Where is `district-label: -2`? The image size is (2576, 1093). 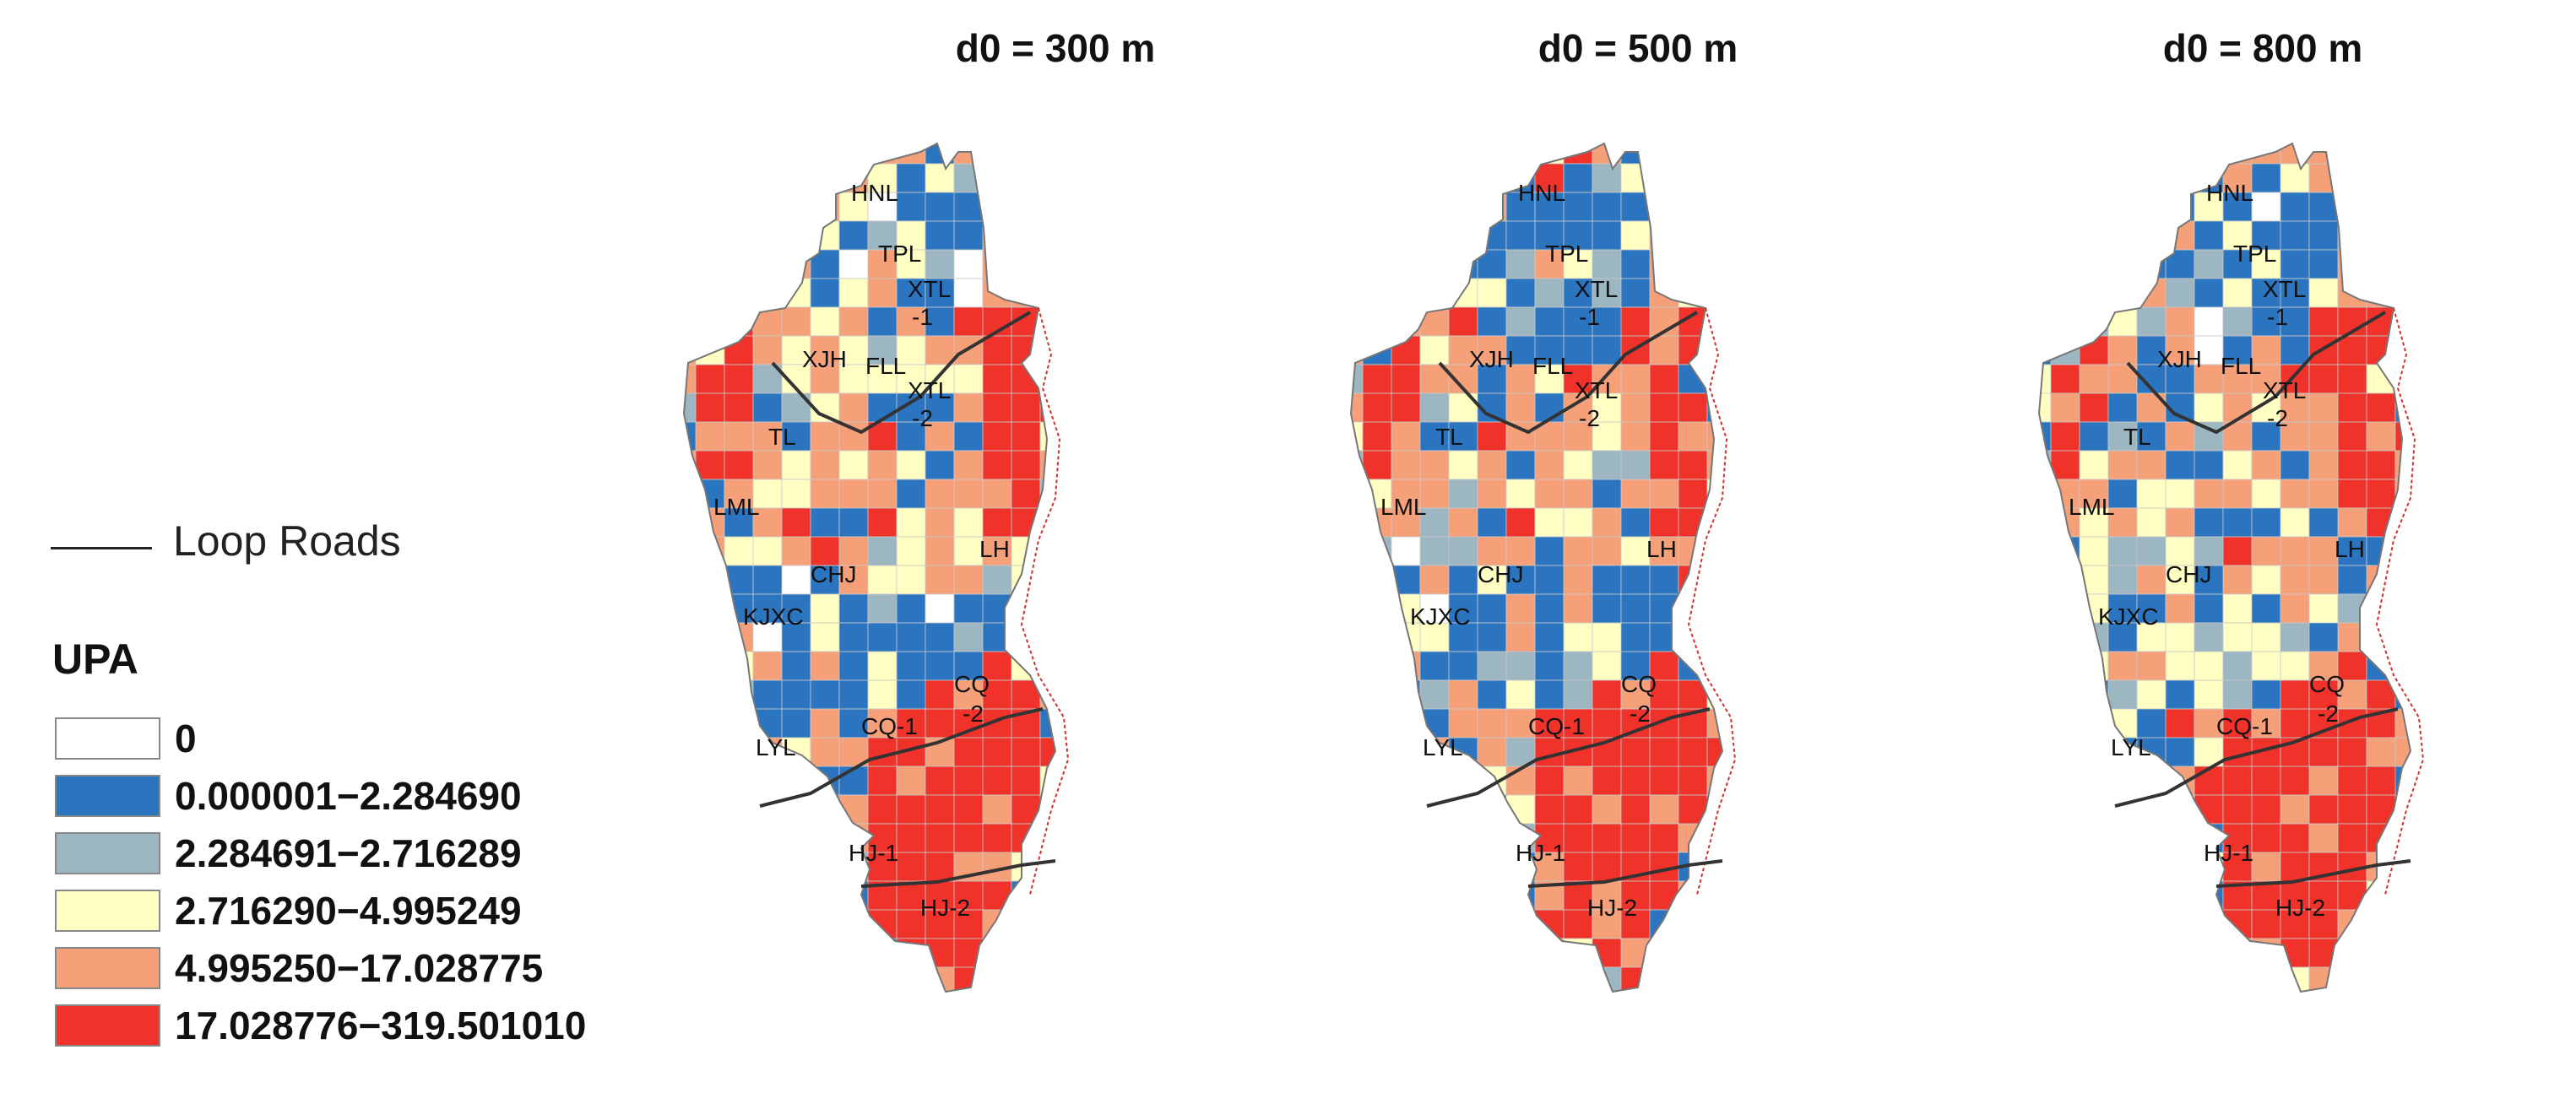 district-label: -2 is located at coordinates (922, 418).